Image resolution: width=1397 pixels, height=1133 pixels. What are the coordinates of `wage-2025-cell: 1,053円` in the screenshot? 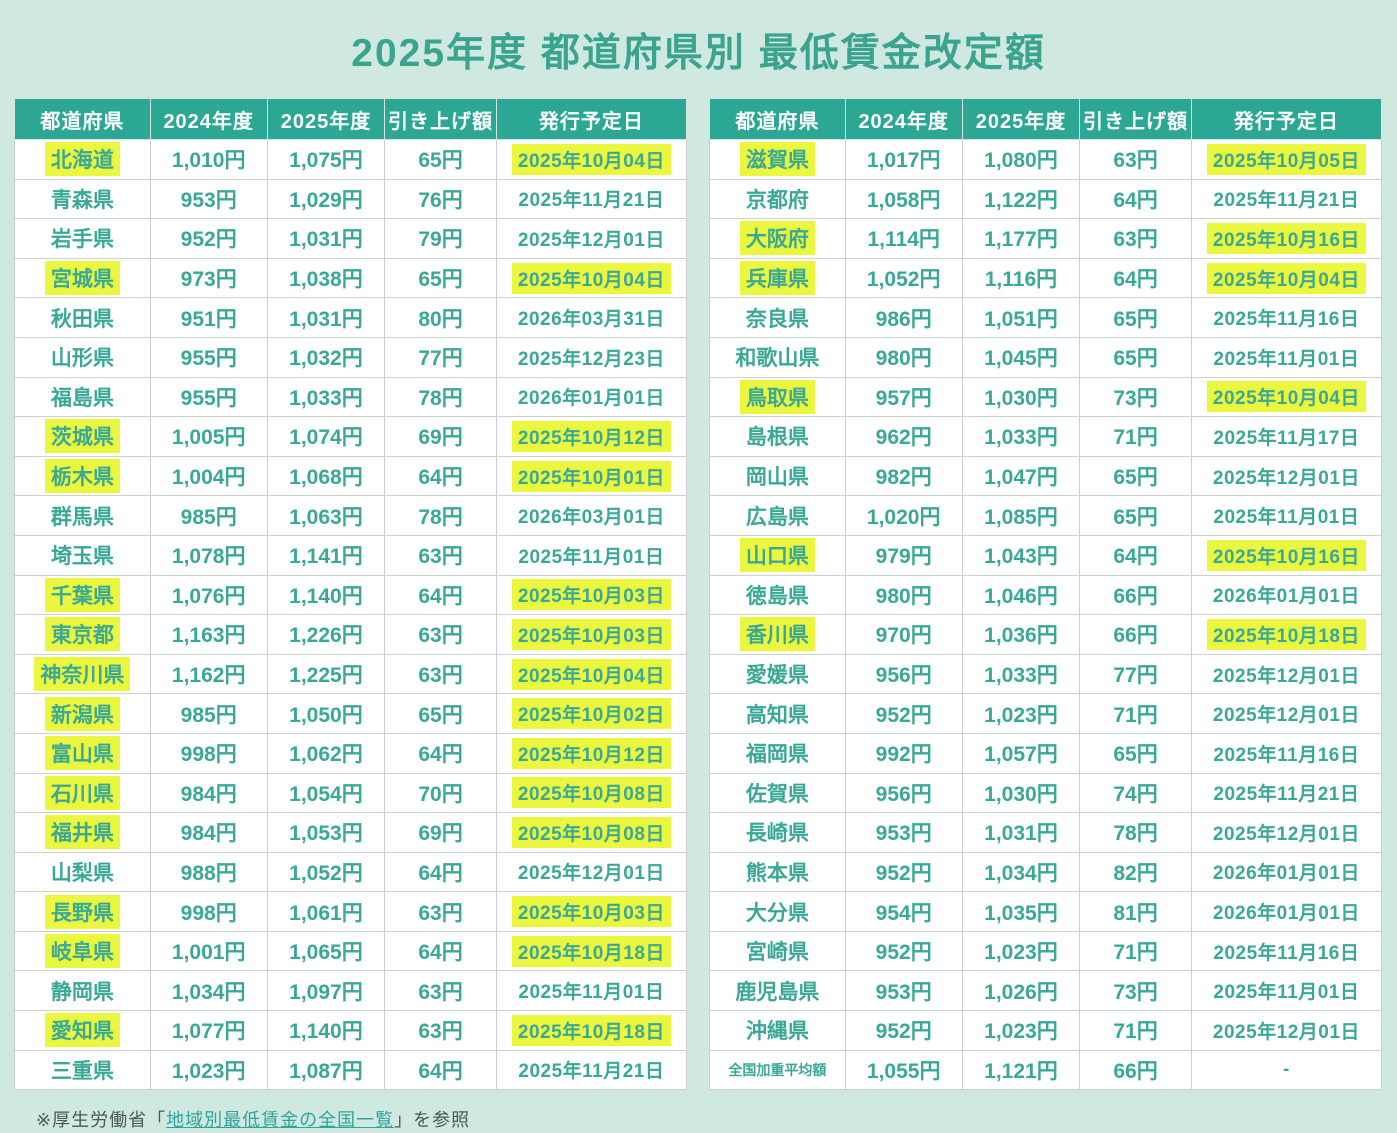 It's located at (326, 832).